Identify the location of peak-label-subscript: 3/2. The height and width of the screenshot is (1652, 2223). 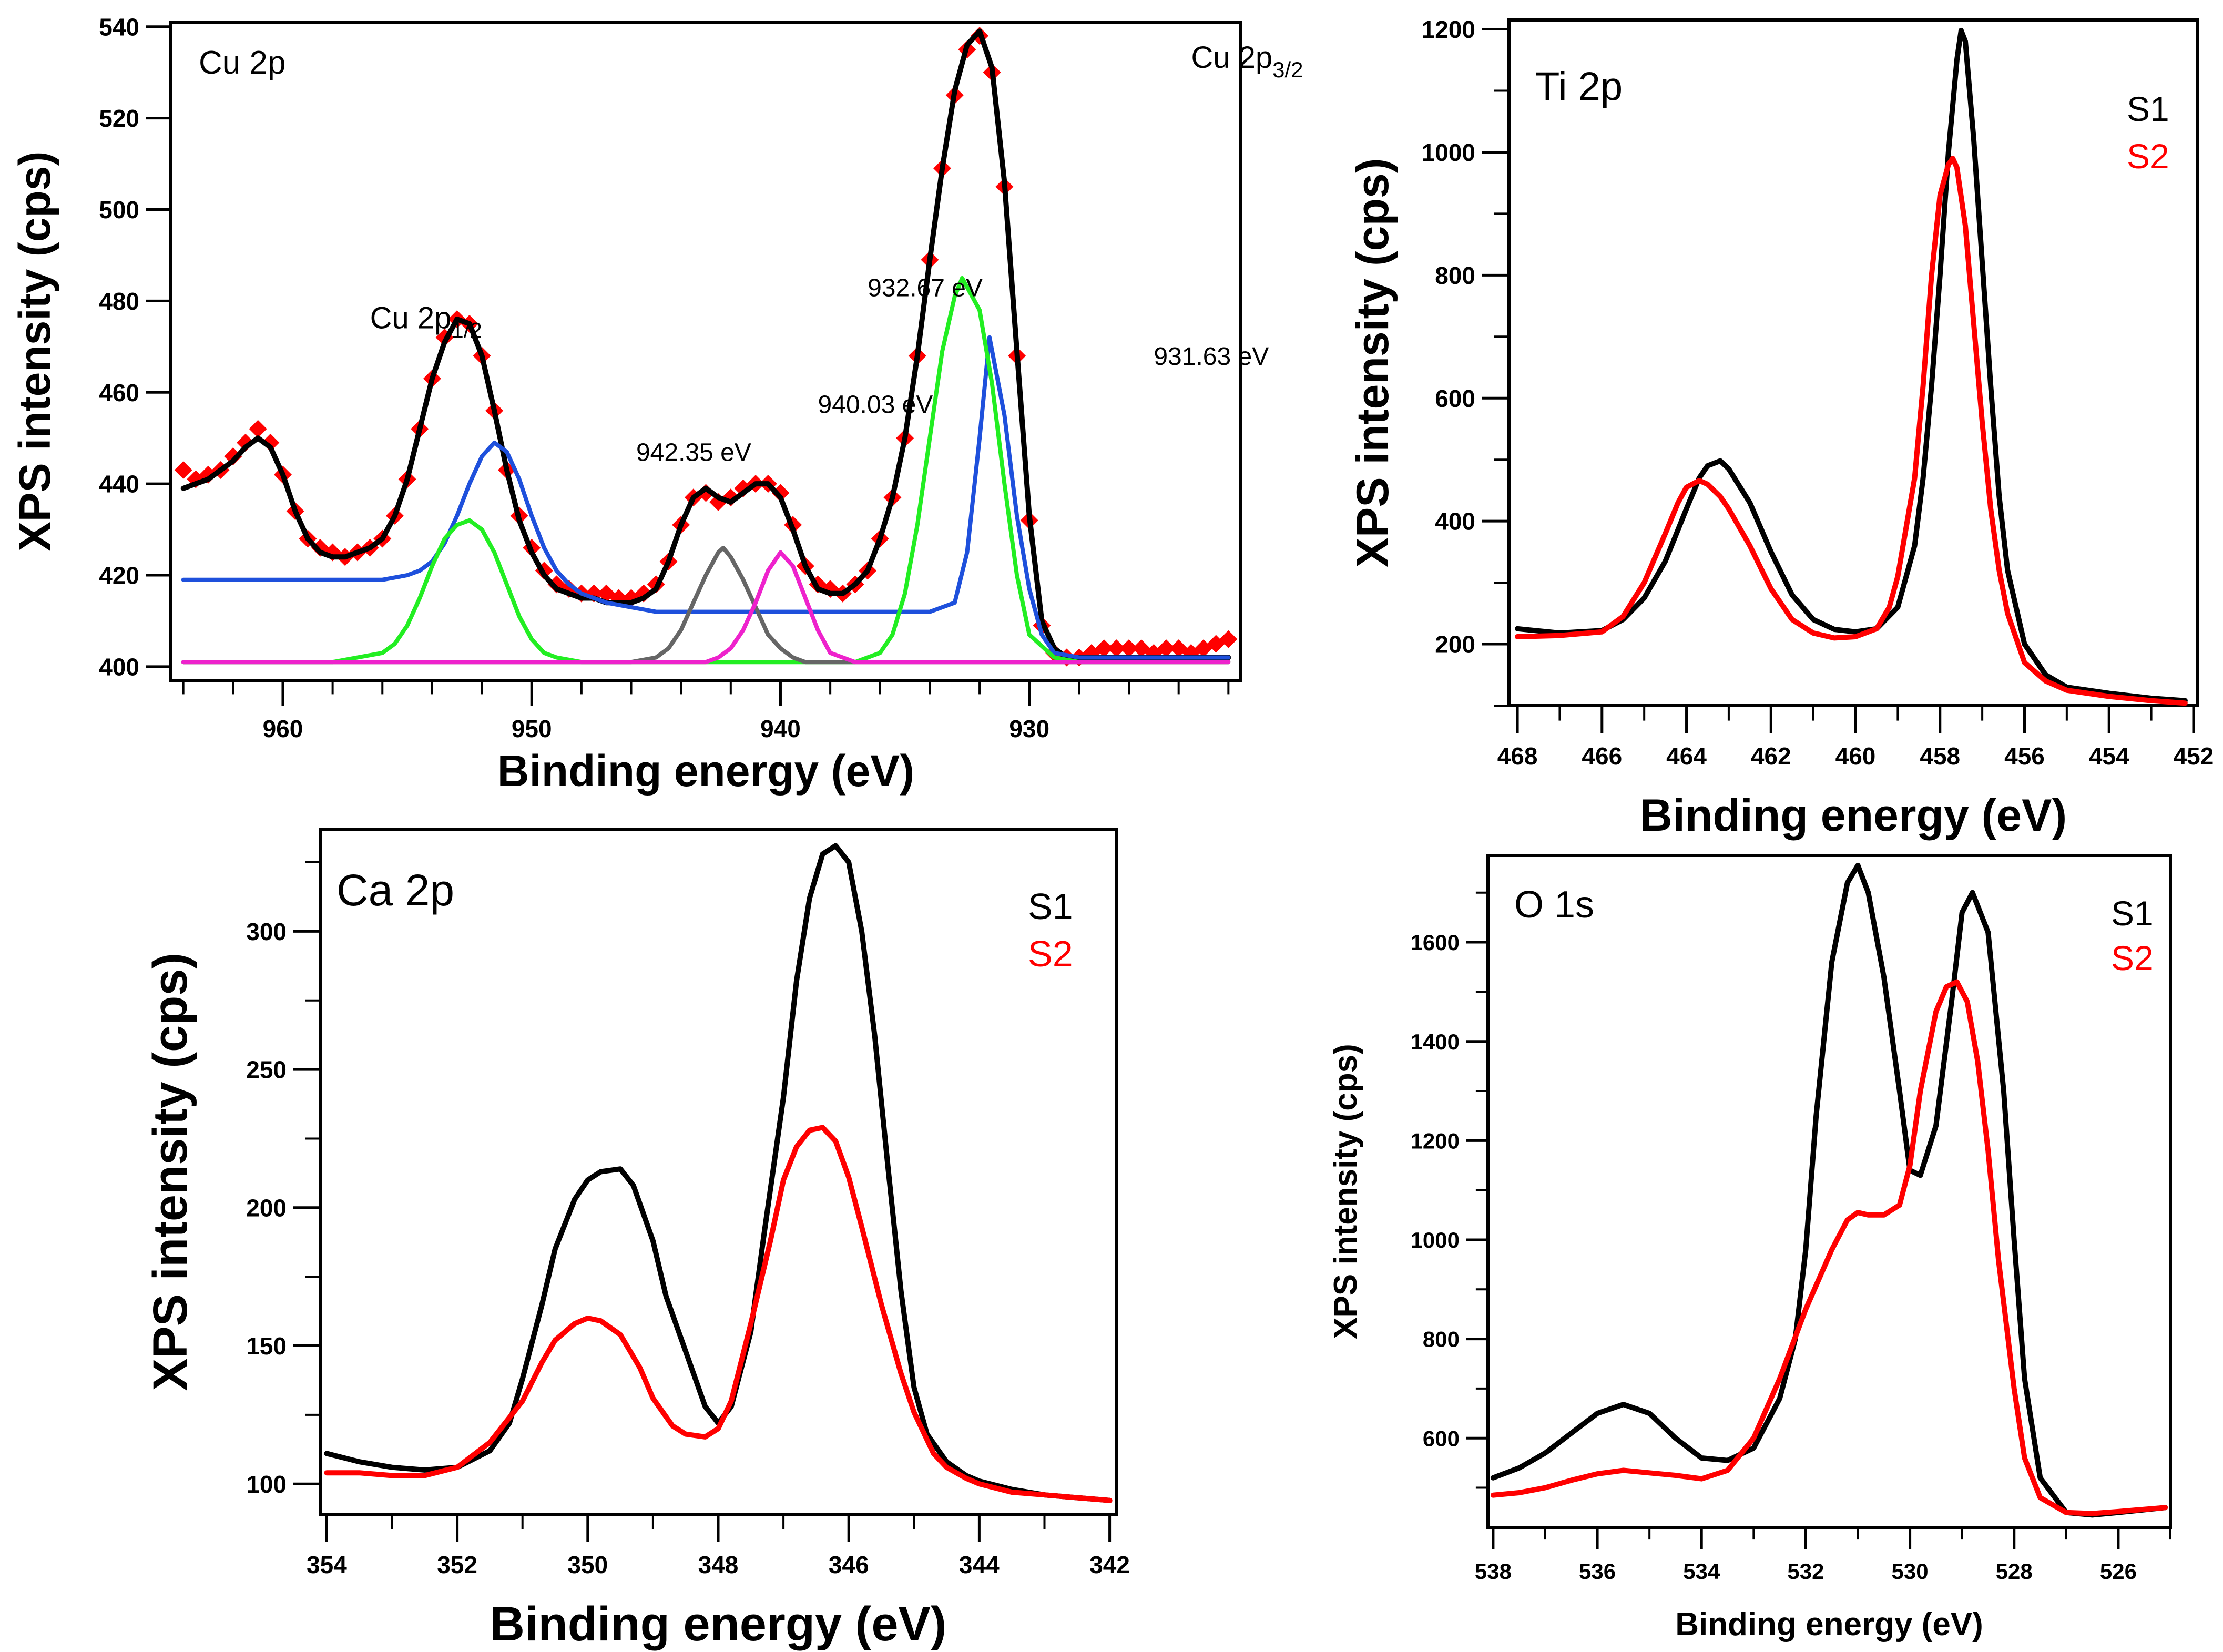
(1288, 69).